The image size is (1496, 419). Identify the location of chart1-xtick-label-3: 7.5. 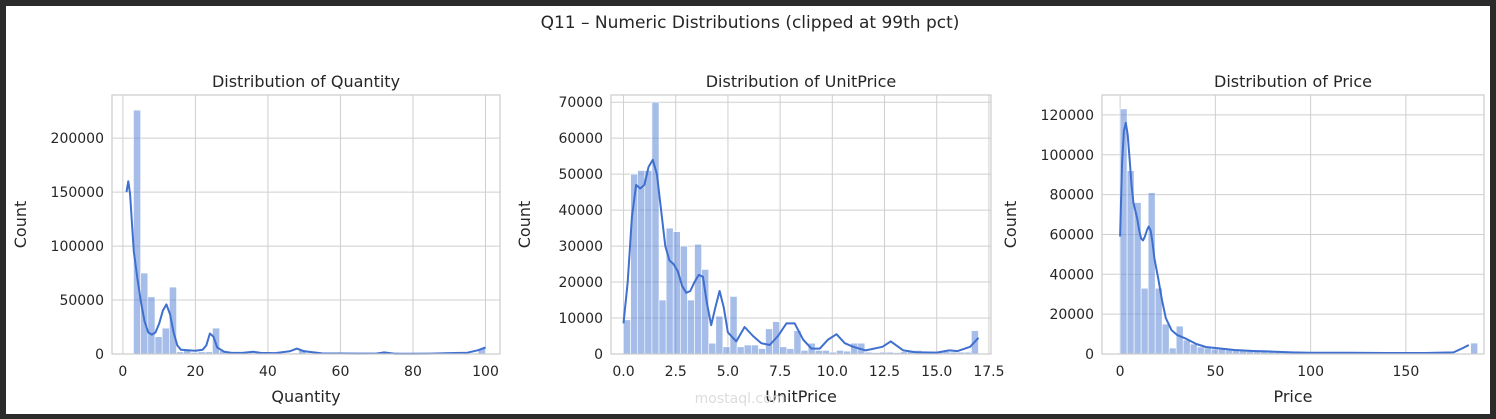
(780, 372).